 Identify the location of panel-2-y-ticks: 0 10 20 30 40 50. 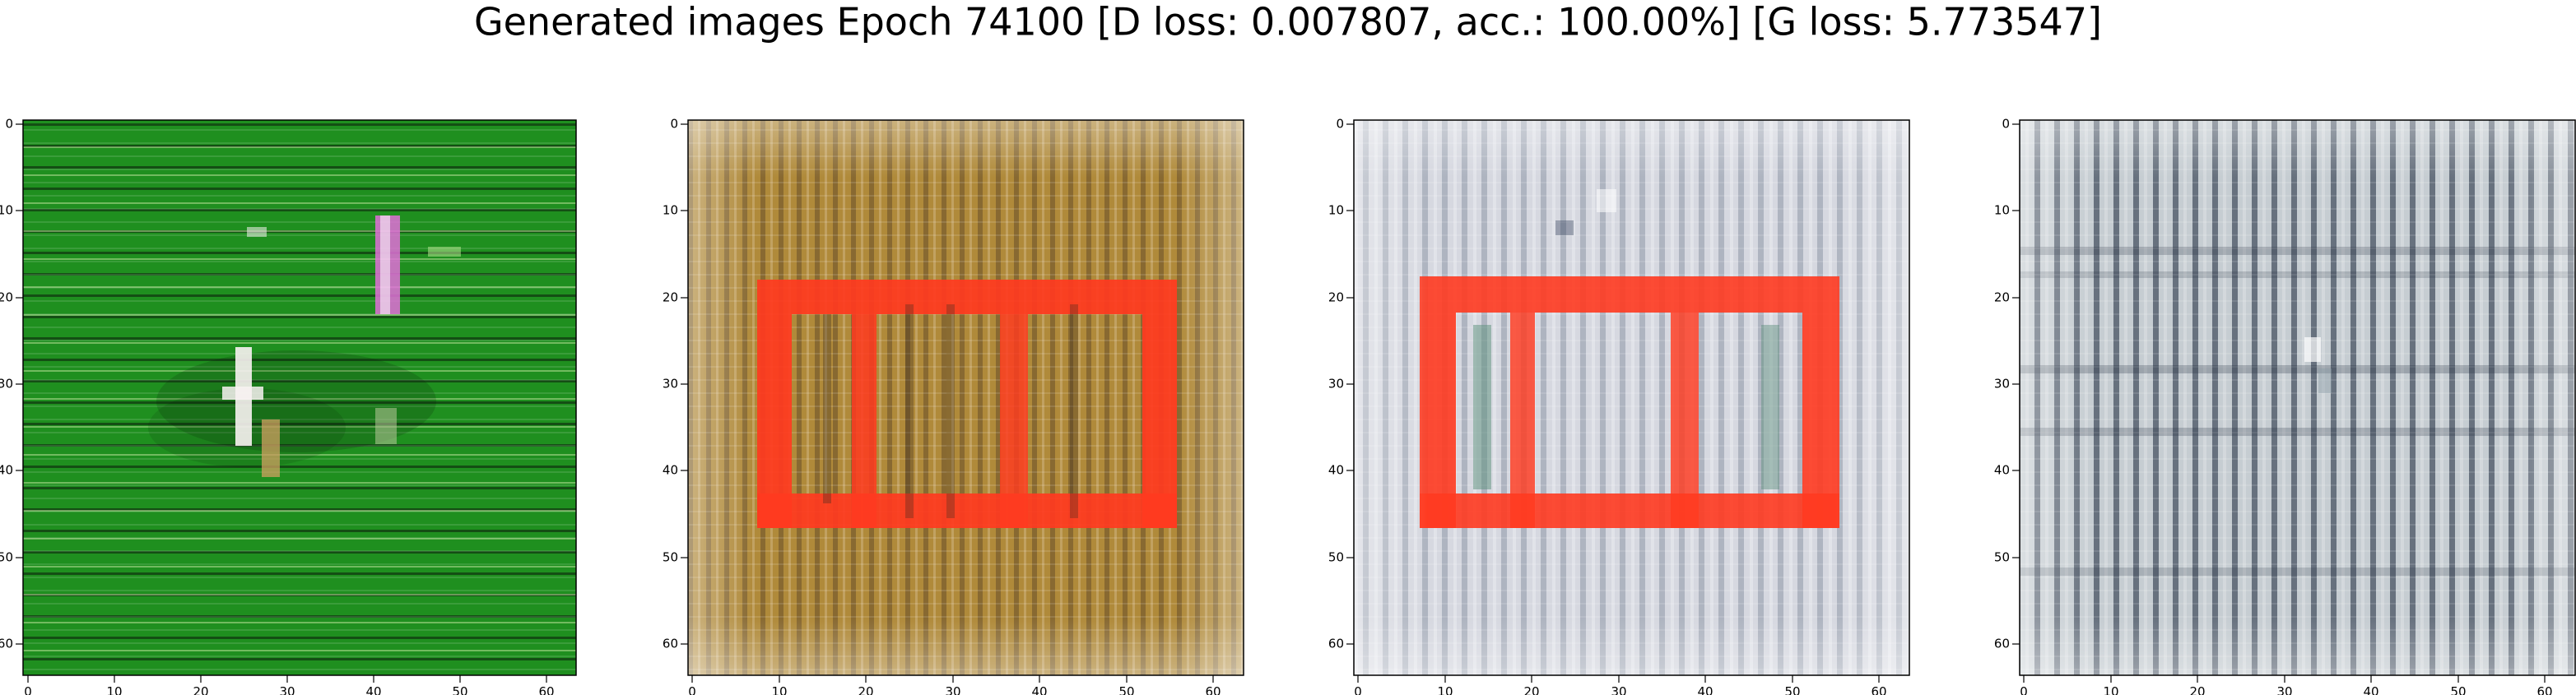
(675, 384).